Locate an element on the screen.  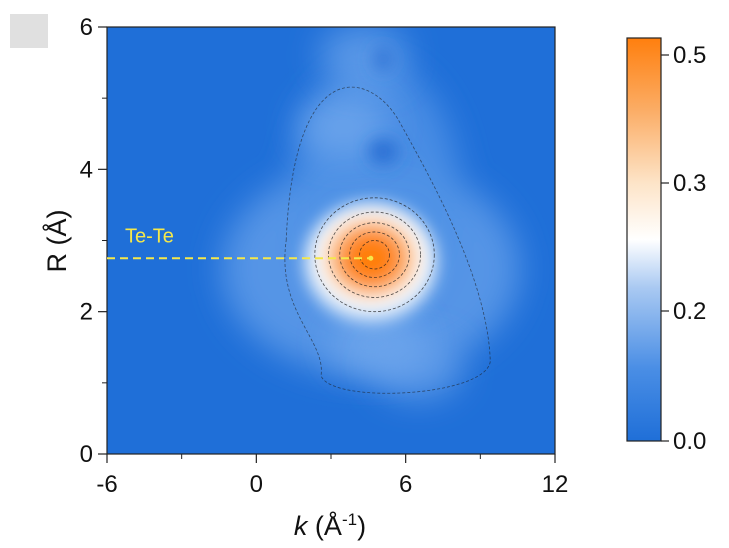
x-tick-label: 12 is located at coordinates (555, 484).